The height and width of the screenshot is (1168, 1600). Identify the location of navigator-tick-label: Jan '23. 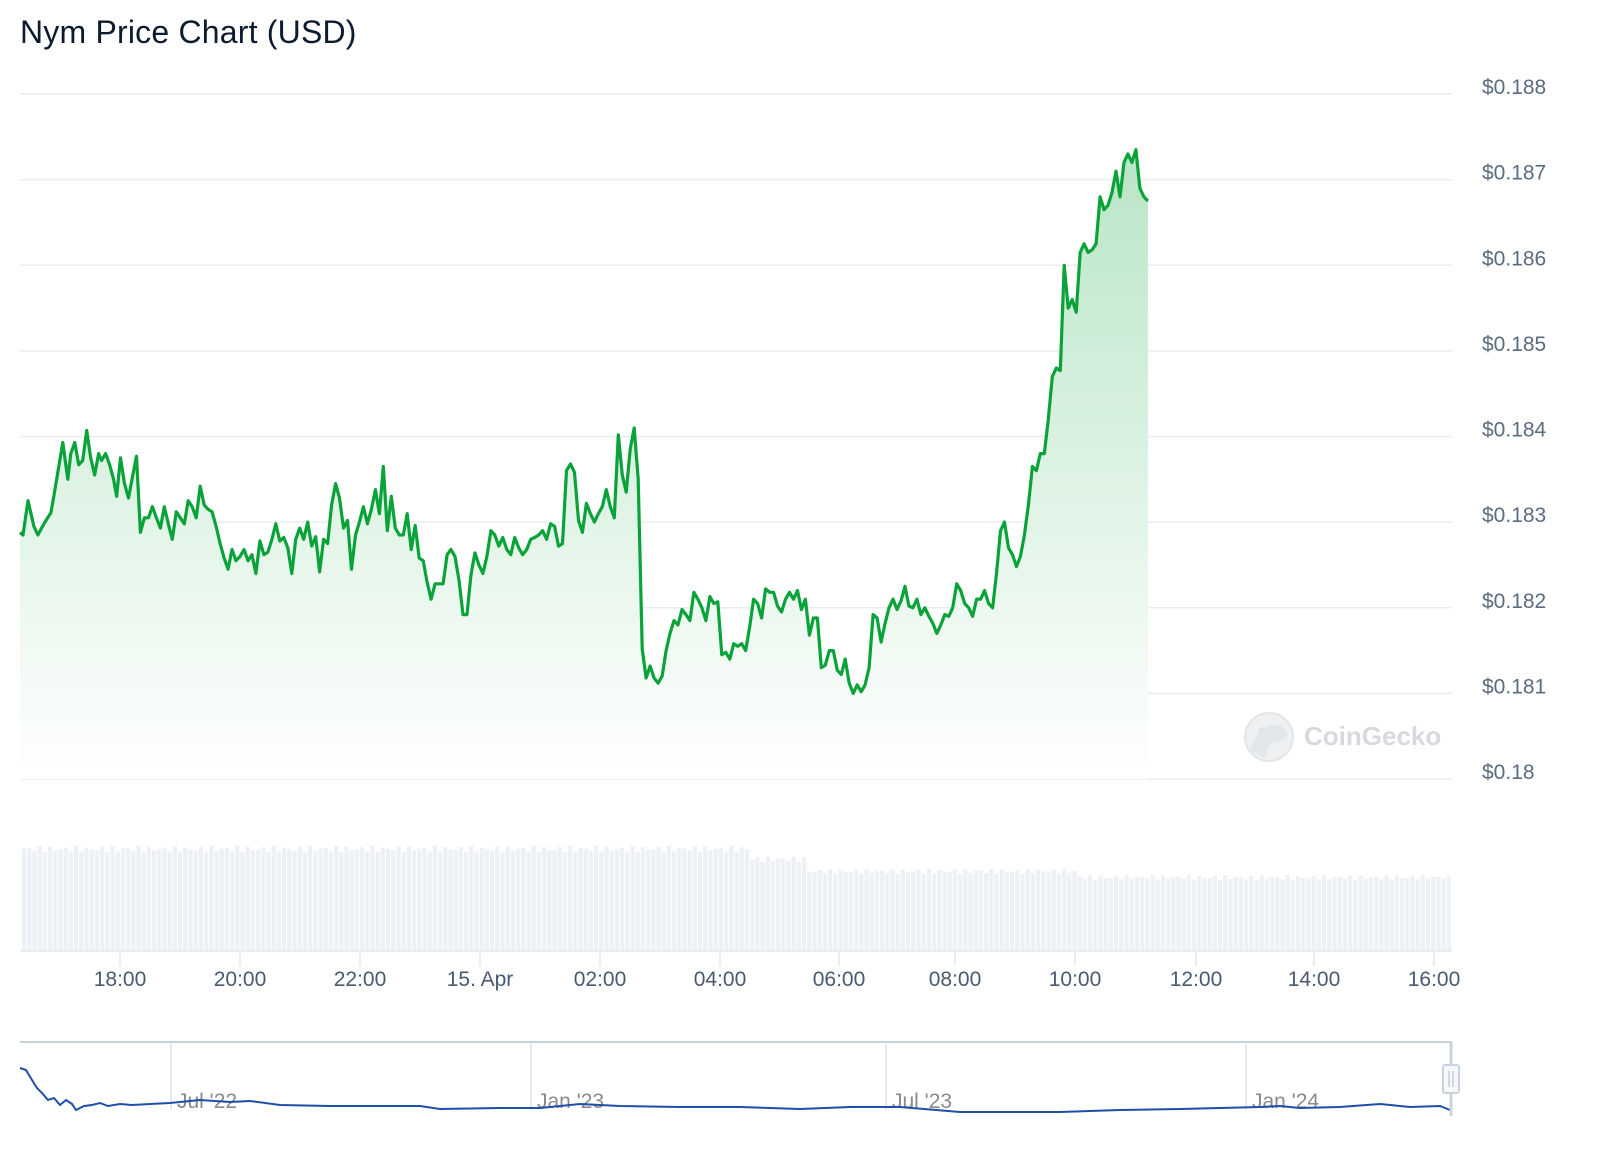
(570, 1101).